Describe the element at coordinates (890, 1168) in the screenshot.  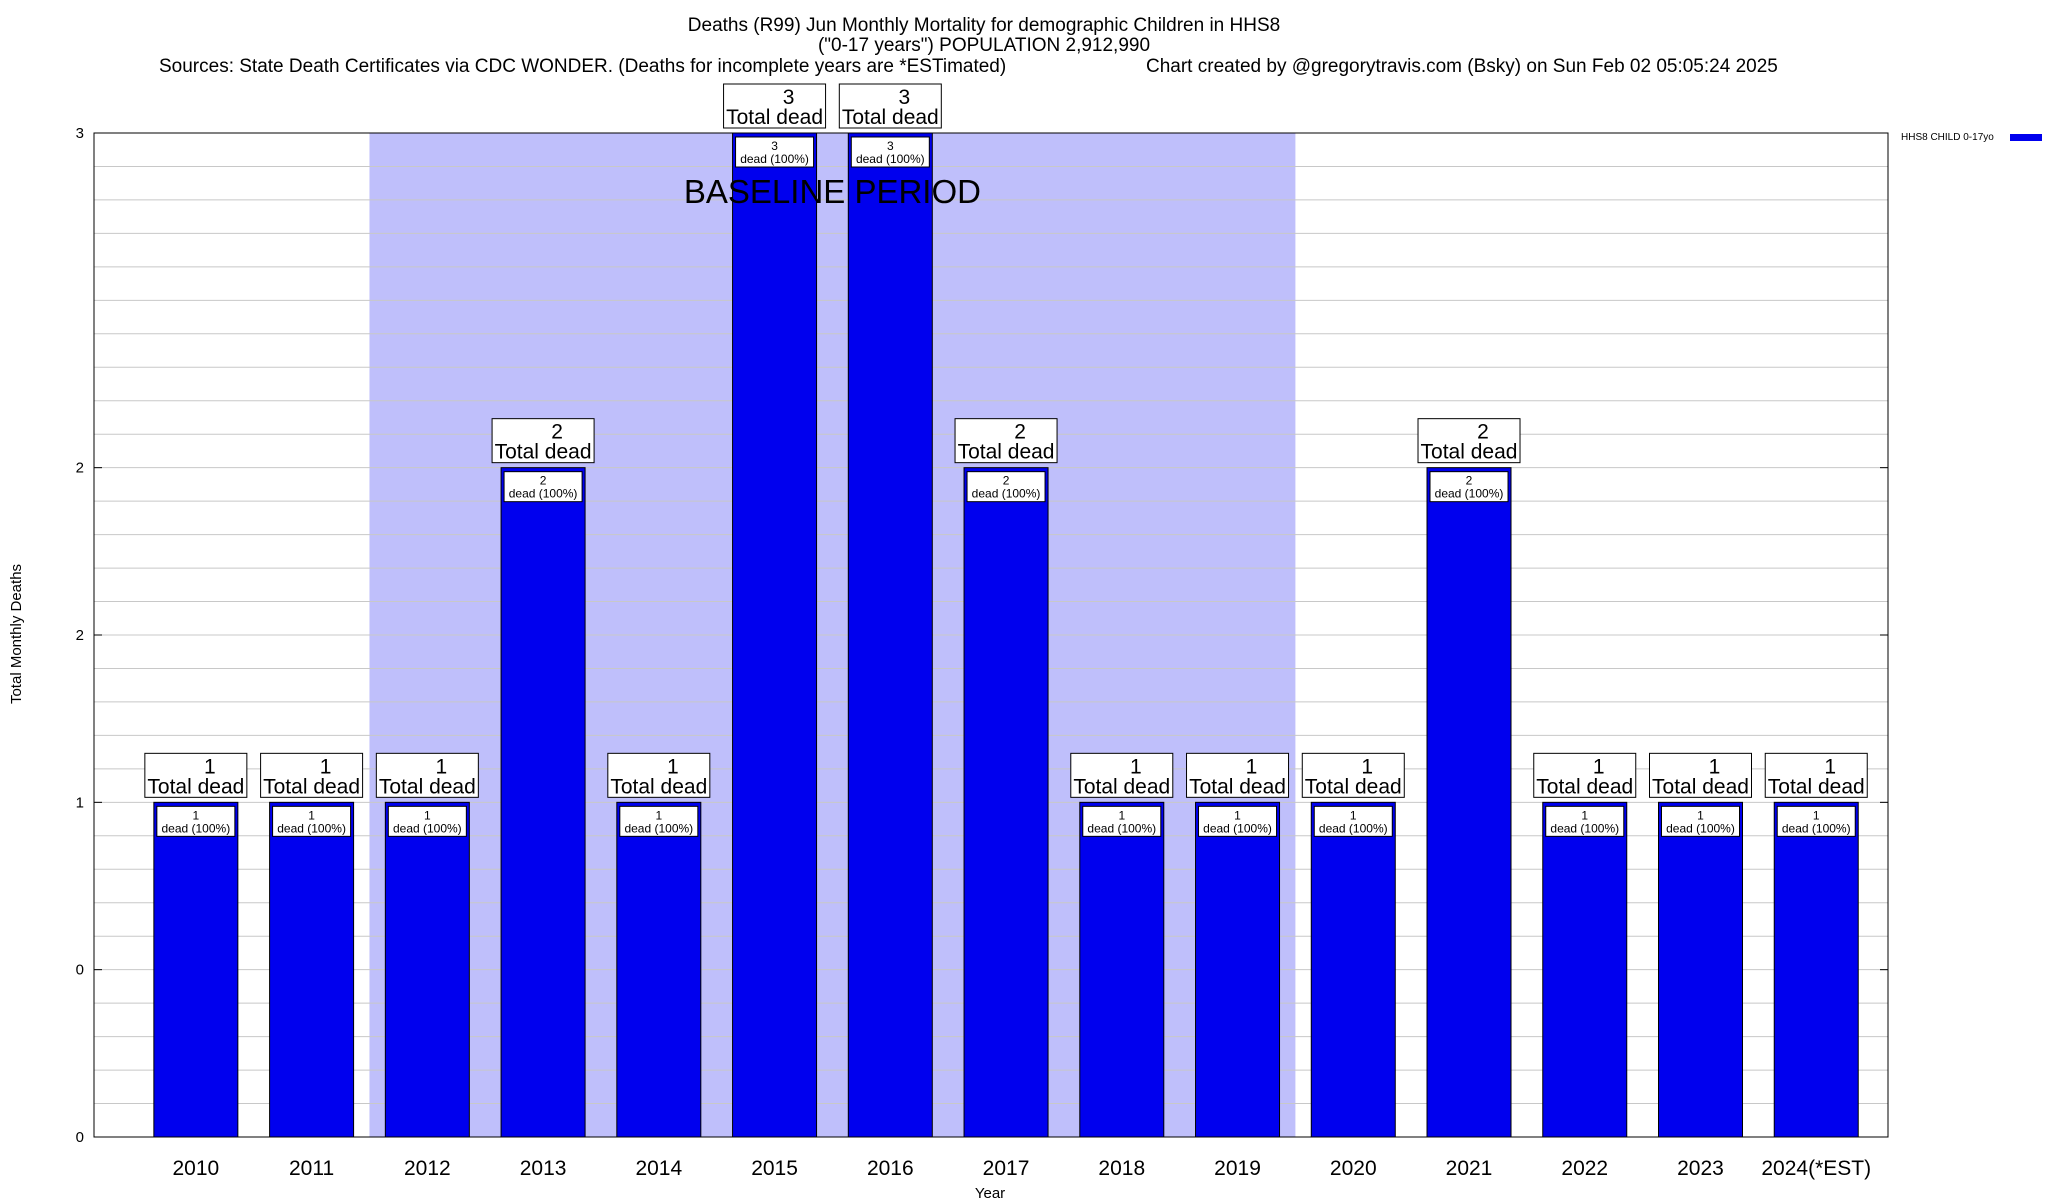
I see `x-tick-label: 2016` at that location.